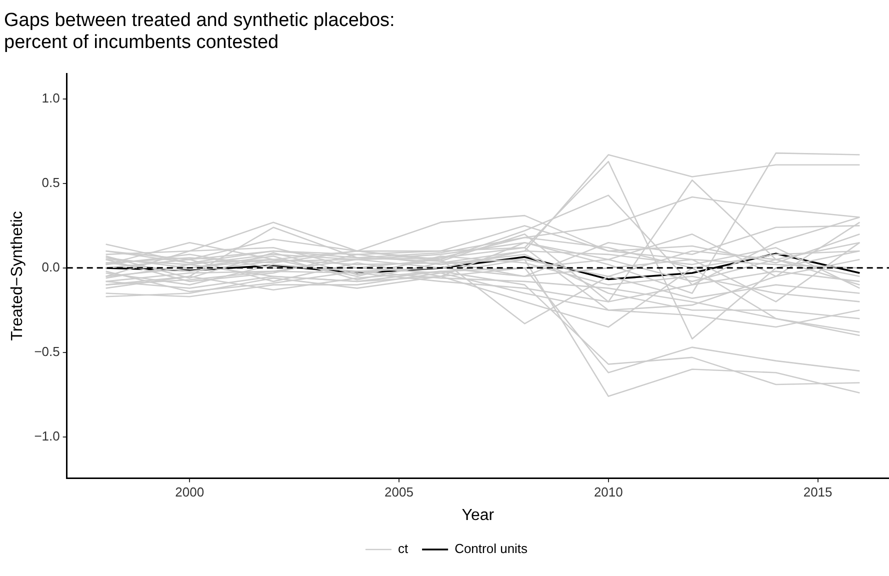 The height and width of the screenshot is (576, 889). Describe the element at coordinates (51, 182) in the screenshot. I see `y-tick-label: 0.5` at that location.